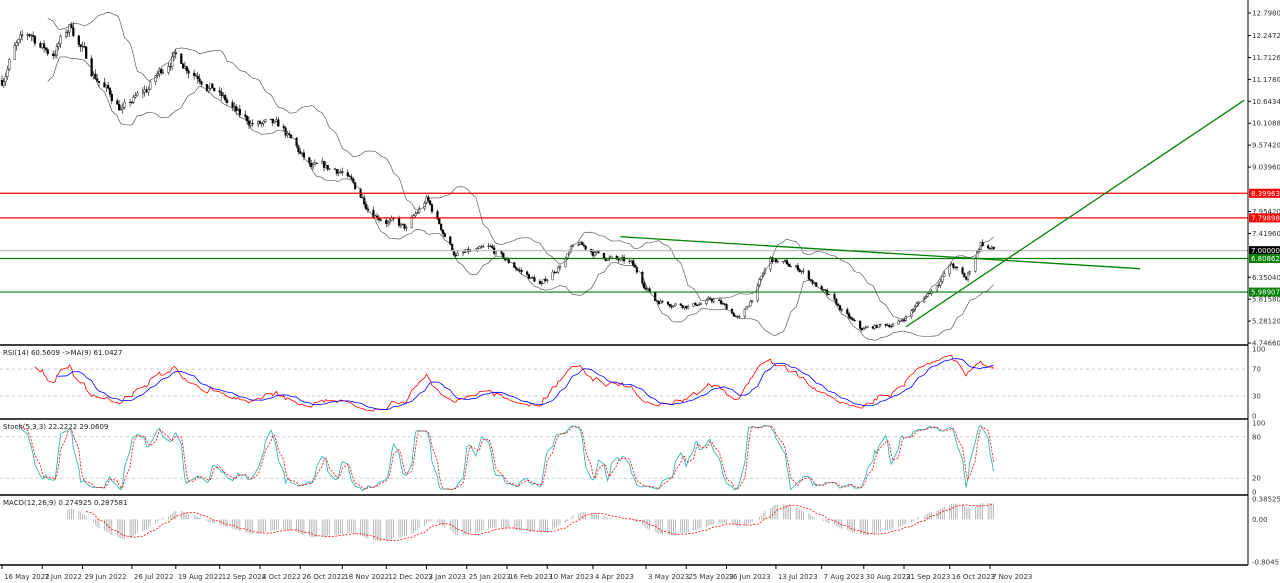 This screenshot has height=583, width=1280. I want to click on level-tag-label: 7.79898, so click(1265, 218).